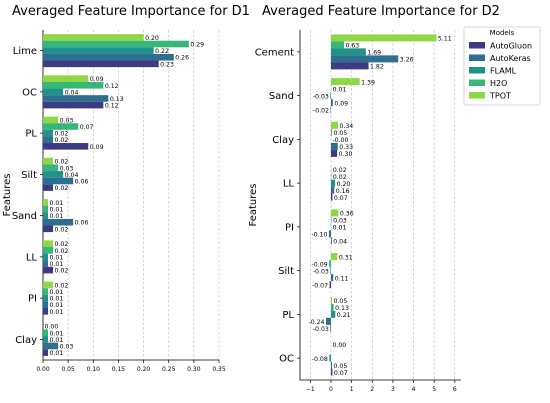 This screenshot has height=403, width=550. I want to click on bar-pl-tpot, so click(51, 120).